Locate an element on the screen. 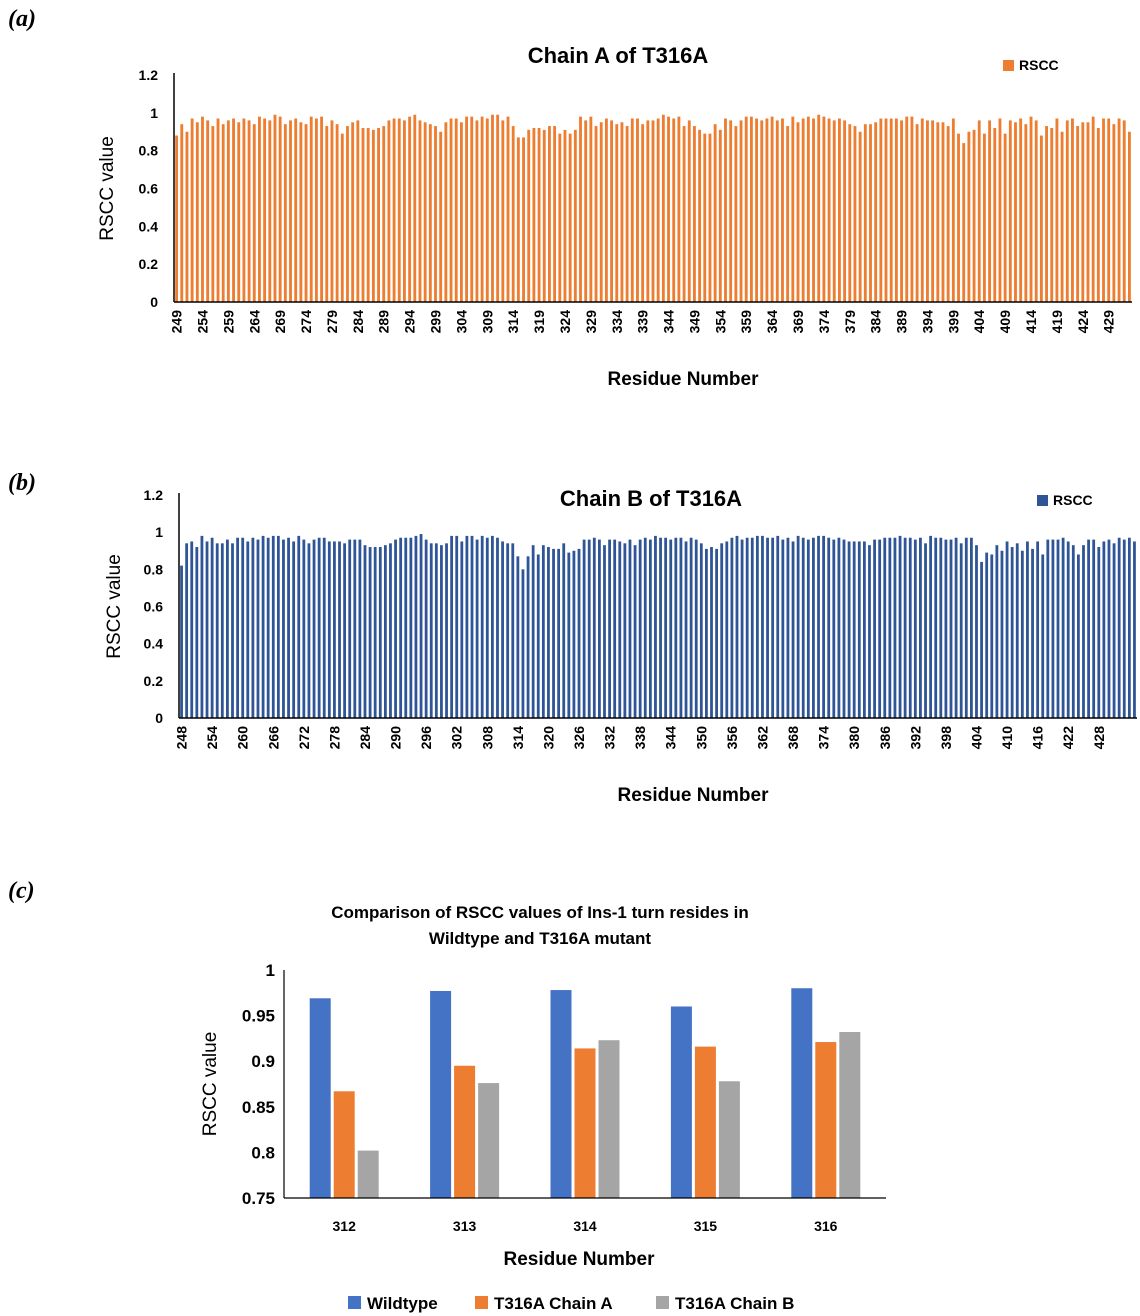 This screenshot has height=1316, width=1140. x-tick-label: 394 is located at coordinates (927, 322).